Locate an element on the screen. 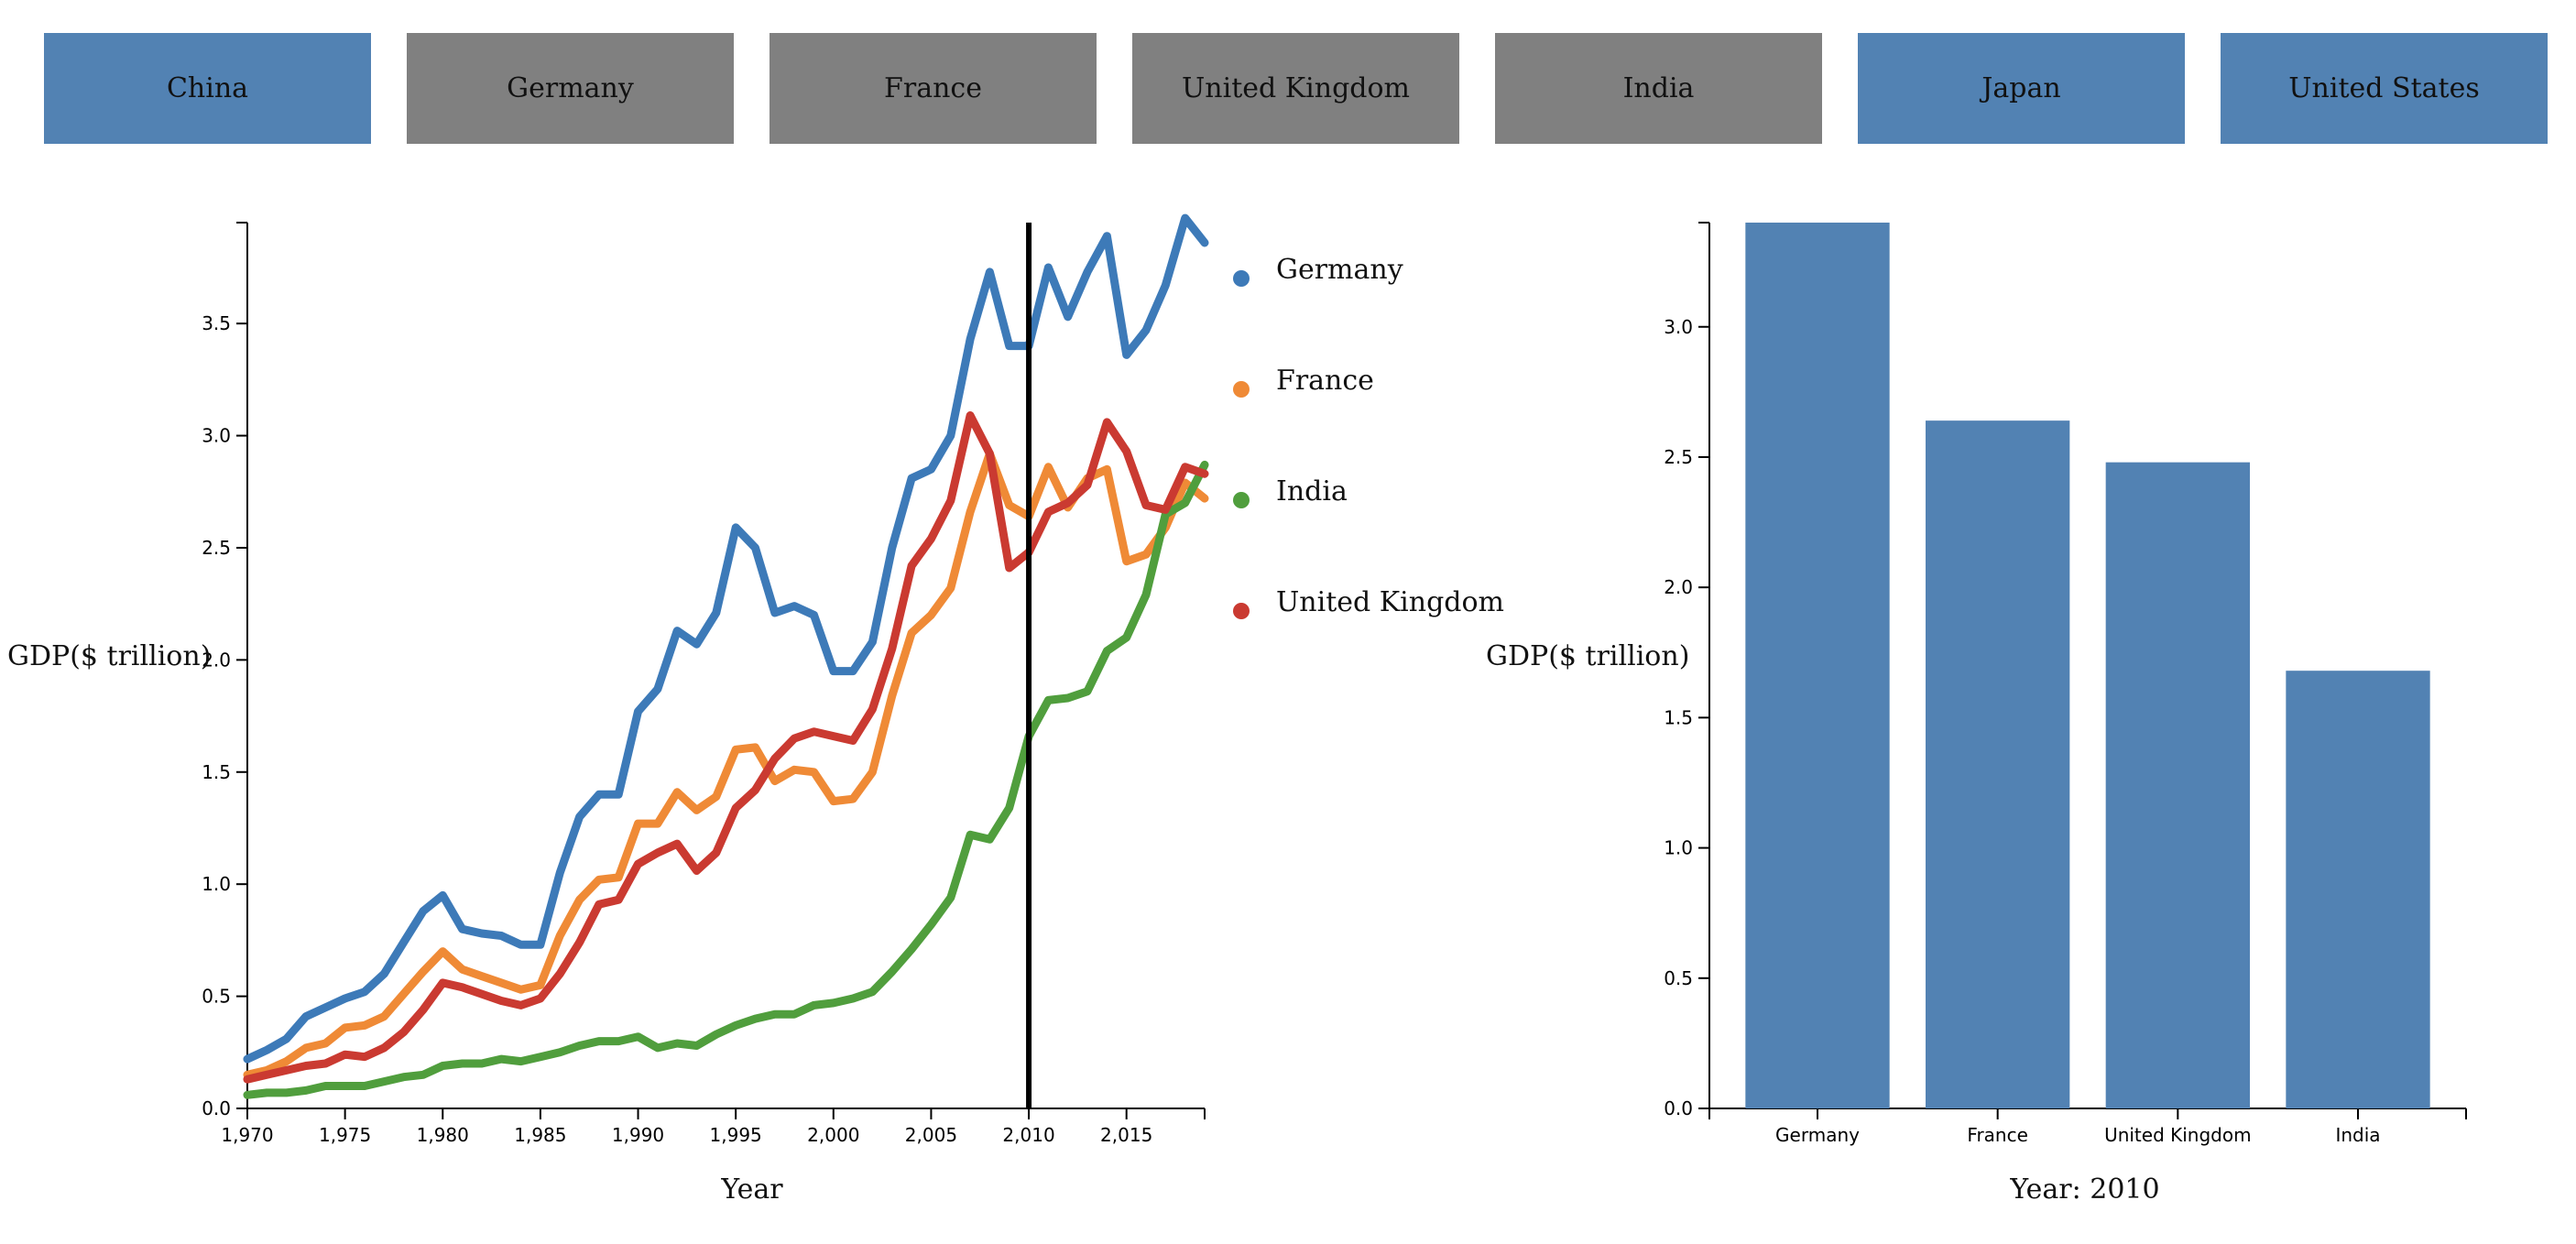 The width and height of the screenshot is (2576, 1244). bar-chart-y-axis: 0.0 0.5 1.0 1.5 2.0 2.5 3.0 is located at coordinates (1687, 671).